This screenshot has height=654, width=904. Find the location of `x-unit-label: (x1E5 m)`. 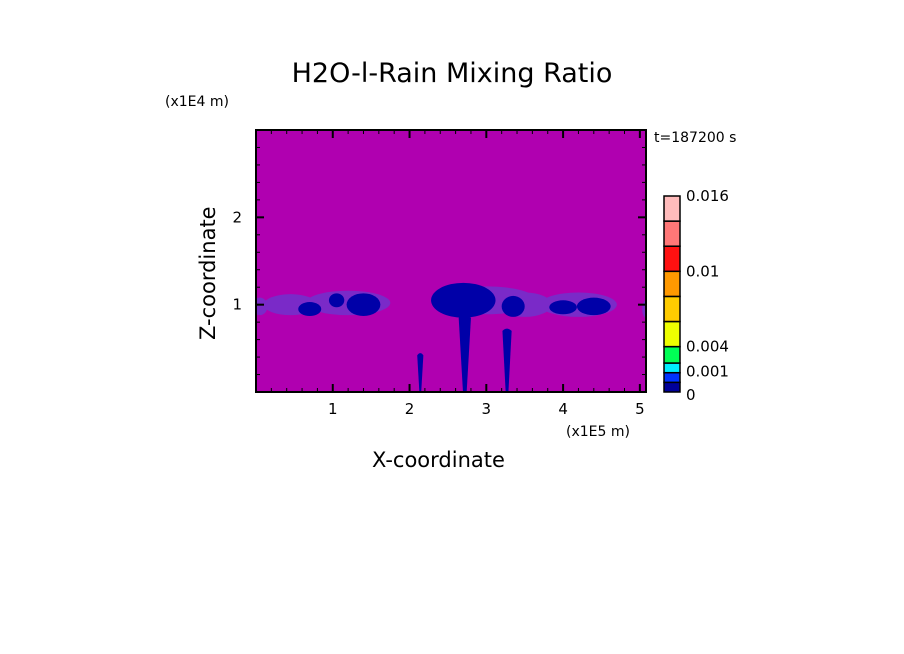

x-unit-label: (x1E5 m) is located at coordinates (598, 432).